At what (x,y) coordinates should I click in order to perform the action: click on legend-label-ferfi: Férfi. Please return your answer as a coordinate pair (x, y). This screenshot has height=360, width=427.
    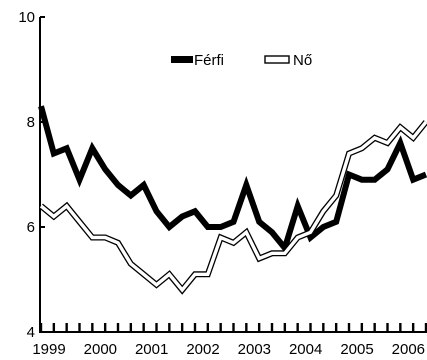
    Looking at the image, I should click on (209, 60).